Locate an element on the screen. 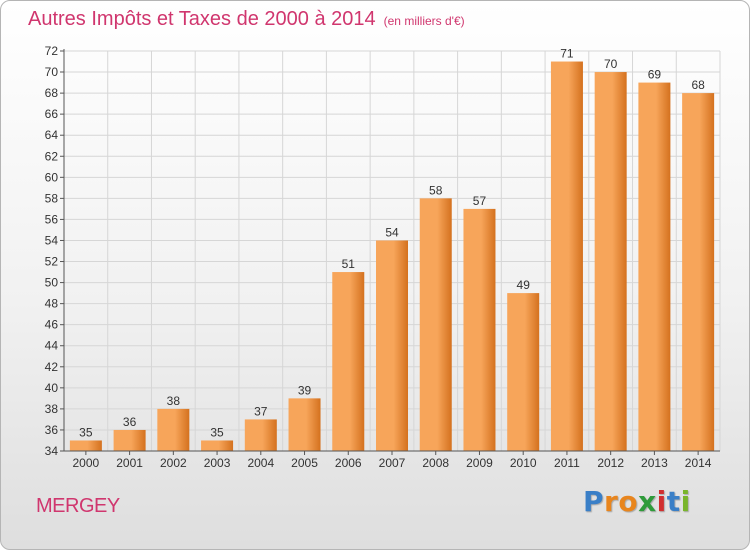 The image size is (750, 550). y-tick-label: 40 is located at coordinates (52, 388).